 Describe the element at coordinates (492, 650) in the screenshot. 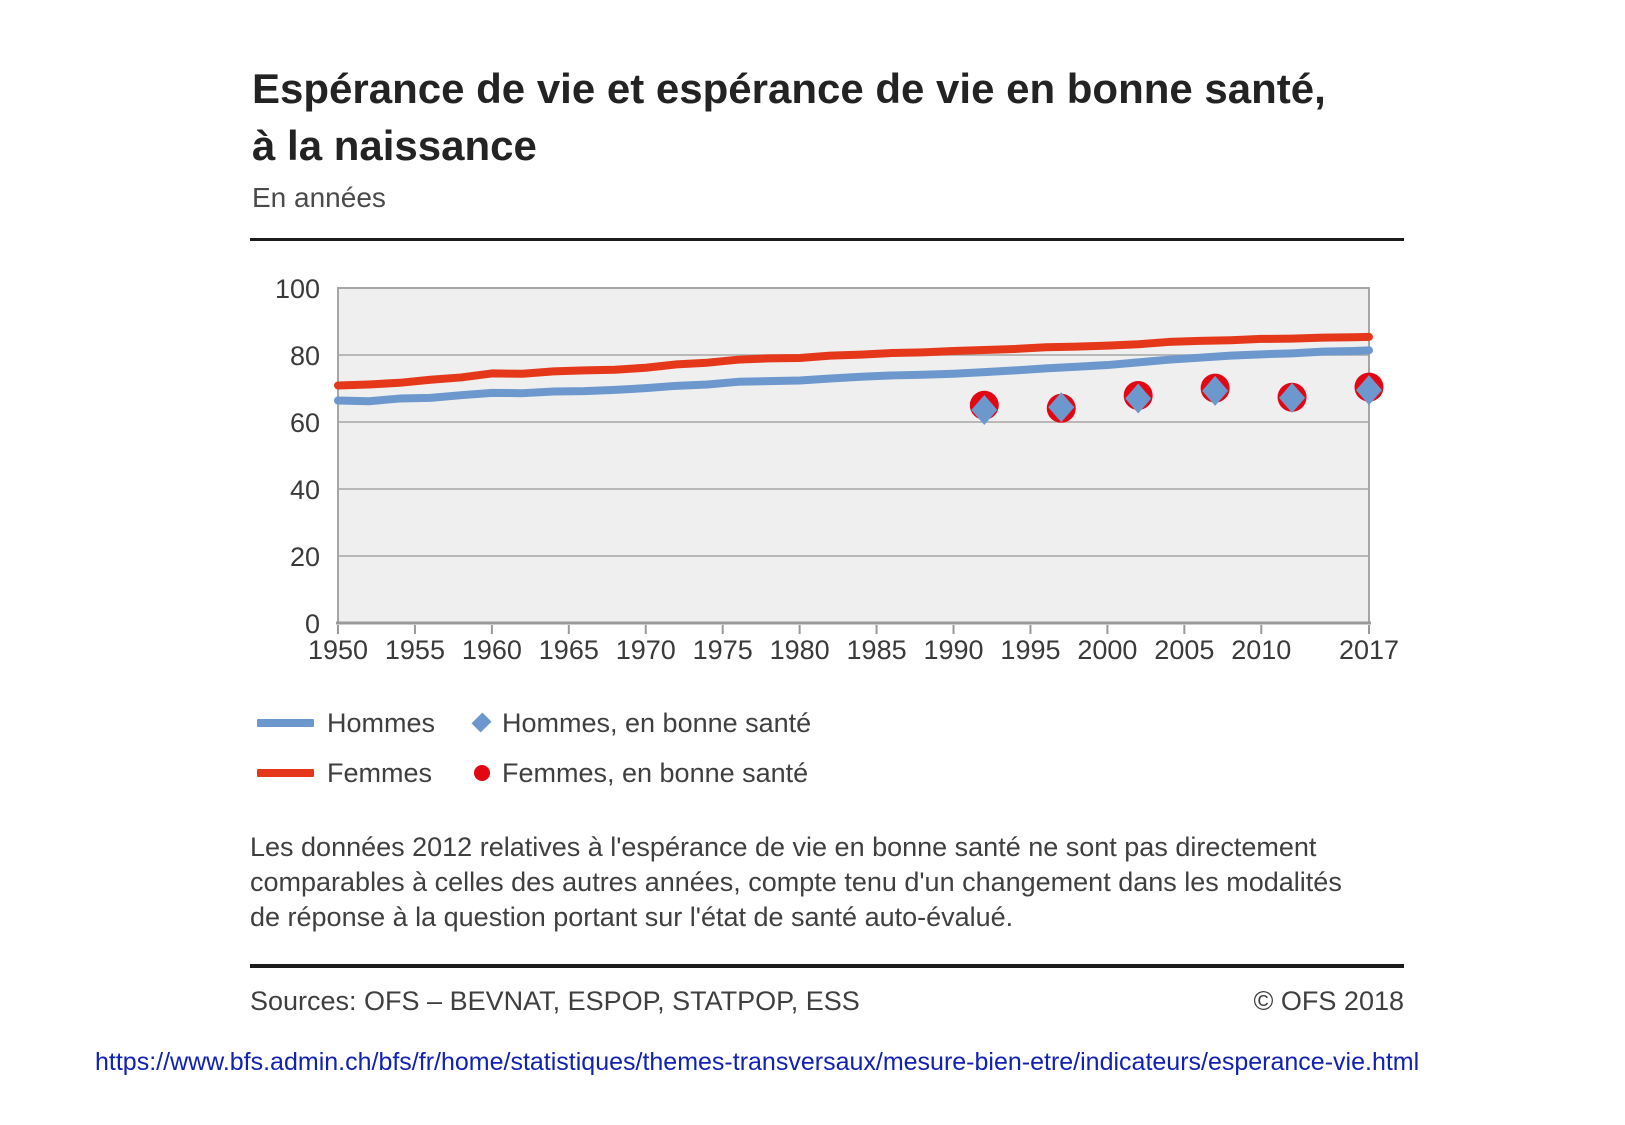

I see `x-axis-label-1960: 1960` at that location.